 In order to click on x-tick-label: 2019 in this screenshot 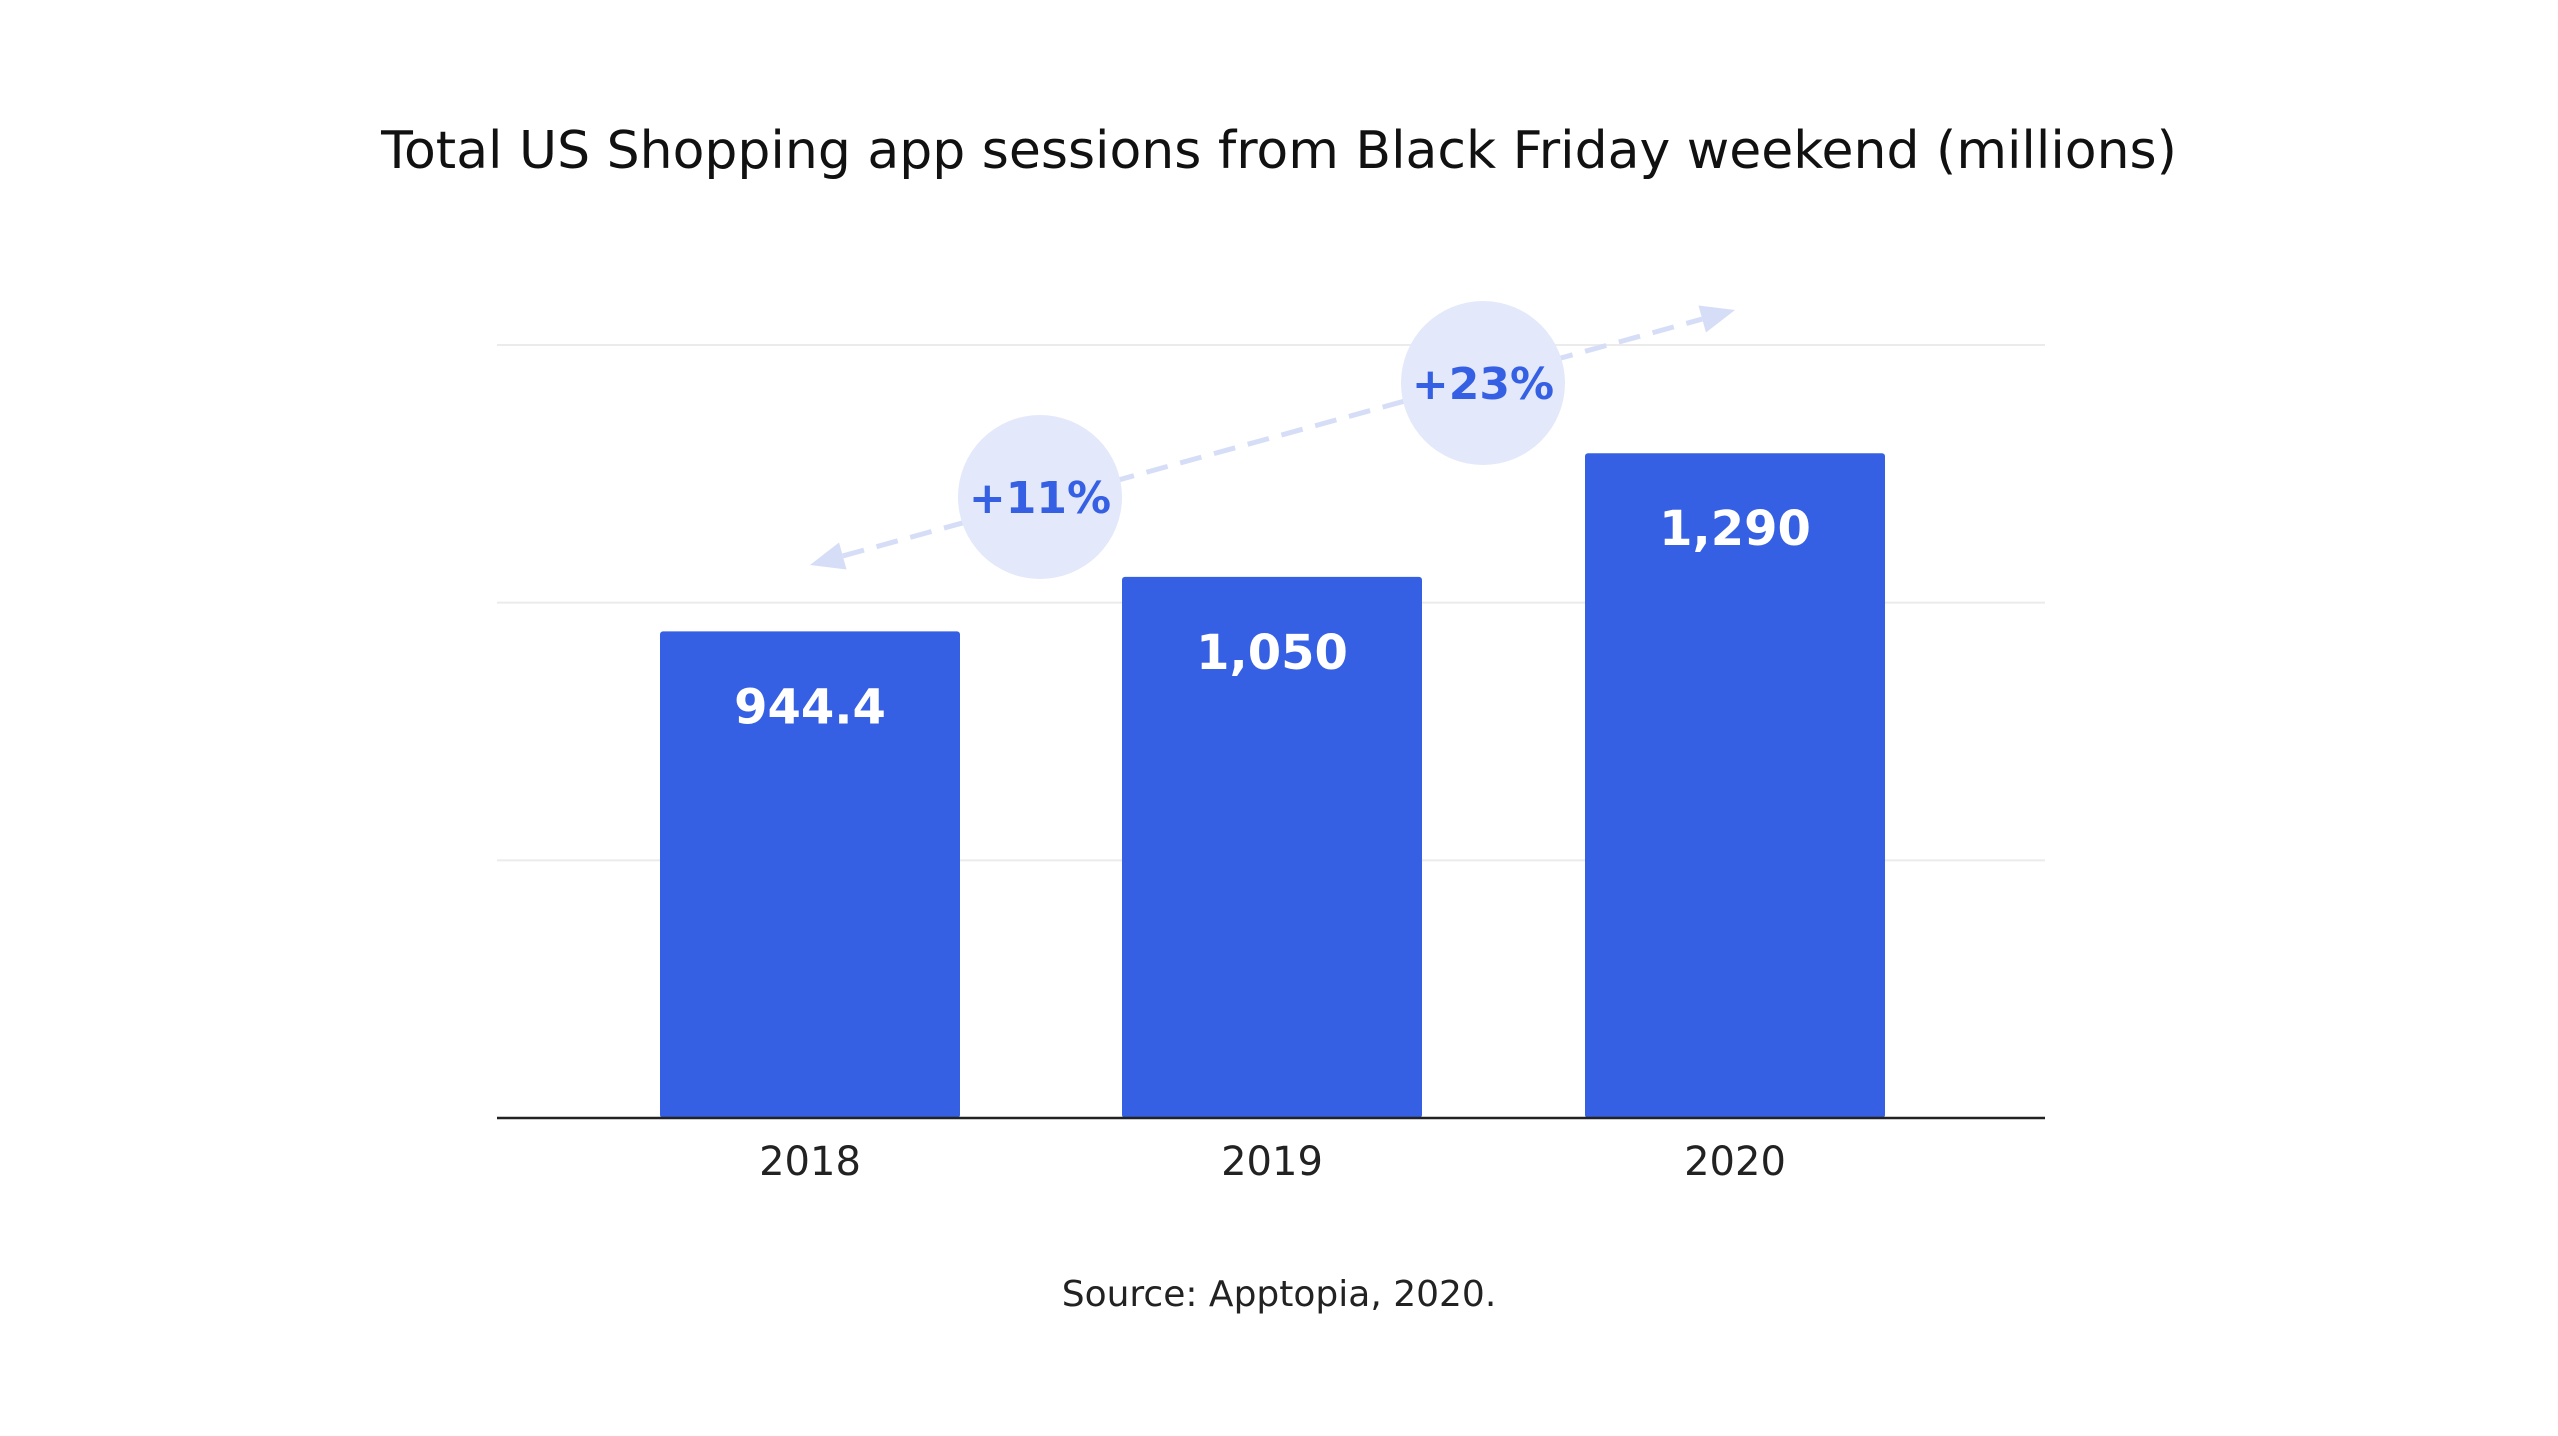, I will do `click(1272, 1162)`.